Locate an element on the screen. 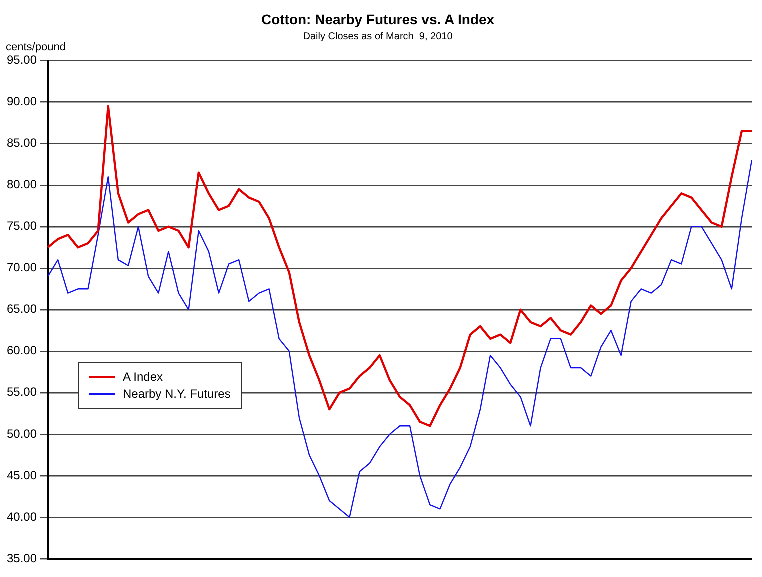 The width and height of the screenshot is (762, 577). y-tick-label: 80.00 is located at coordinates (22, 185).